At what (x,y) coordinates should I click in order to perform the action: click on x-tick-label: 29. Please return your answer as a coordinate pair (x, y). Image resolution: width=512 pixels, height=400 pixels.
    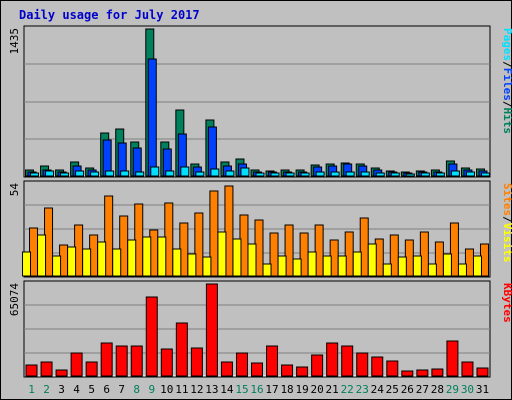
    Looking at the image, I should click on (452, 389).